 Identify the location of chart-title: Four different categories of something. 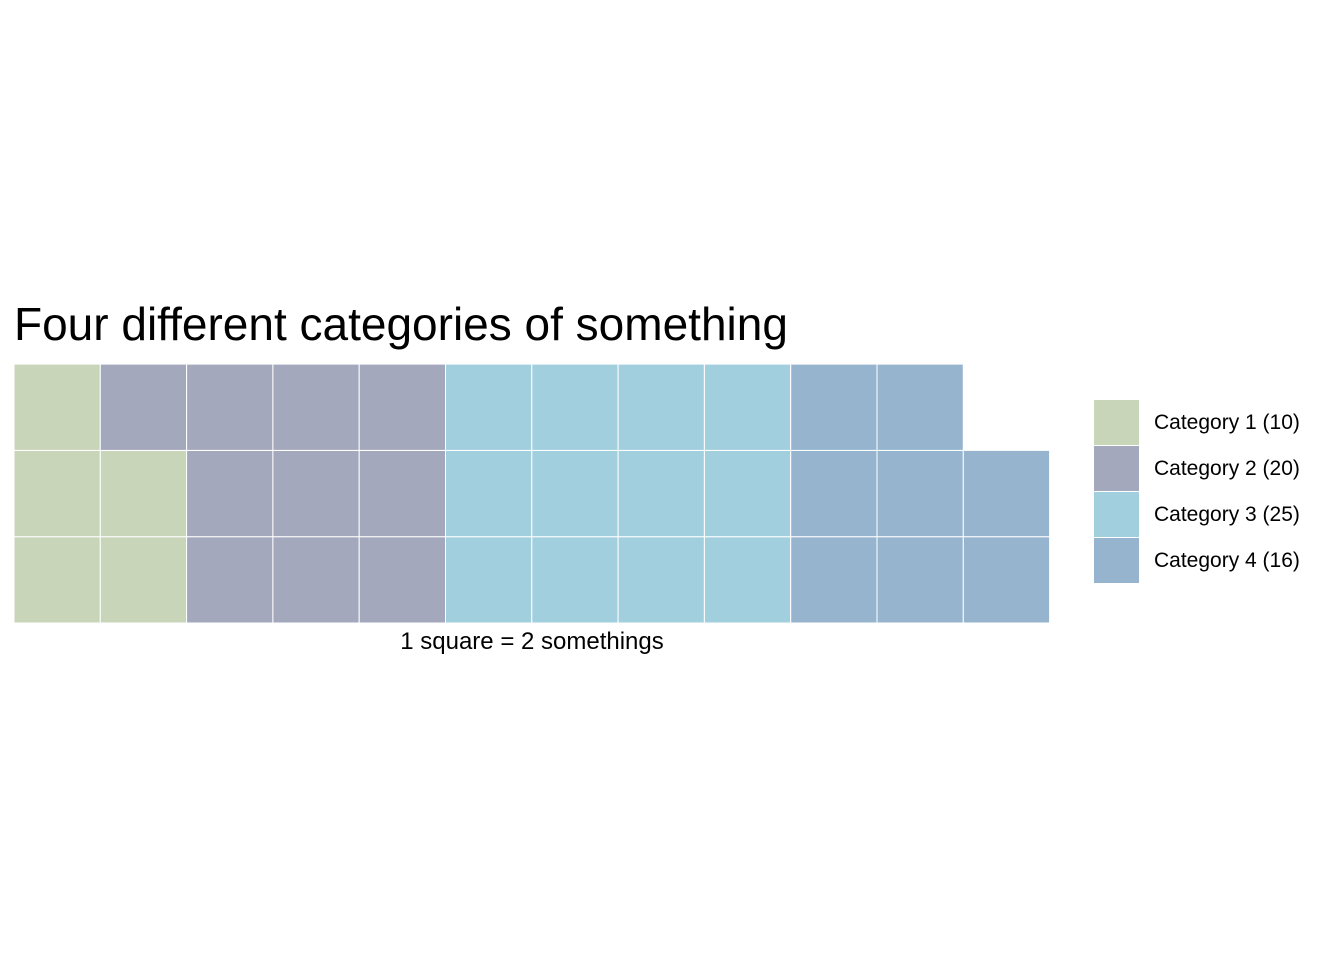
(401, 324).